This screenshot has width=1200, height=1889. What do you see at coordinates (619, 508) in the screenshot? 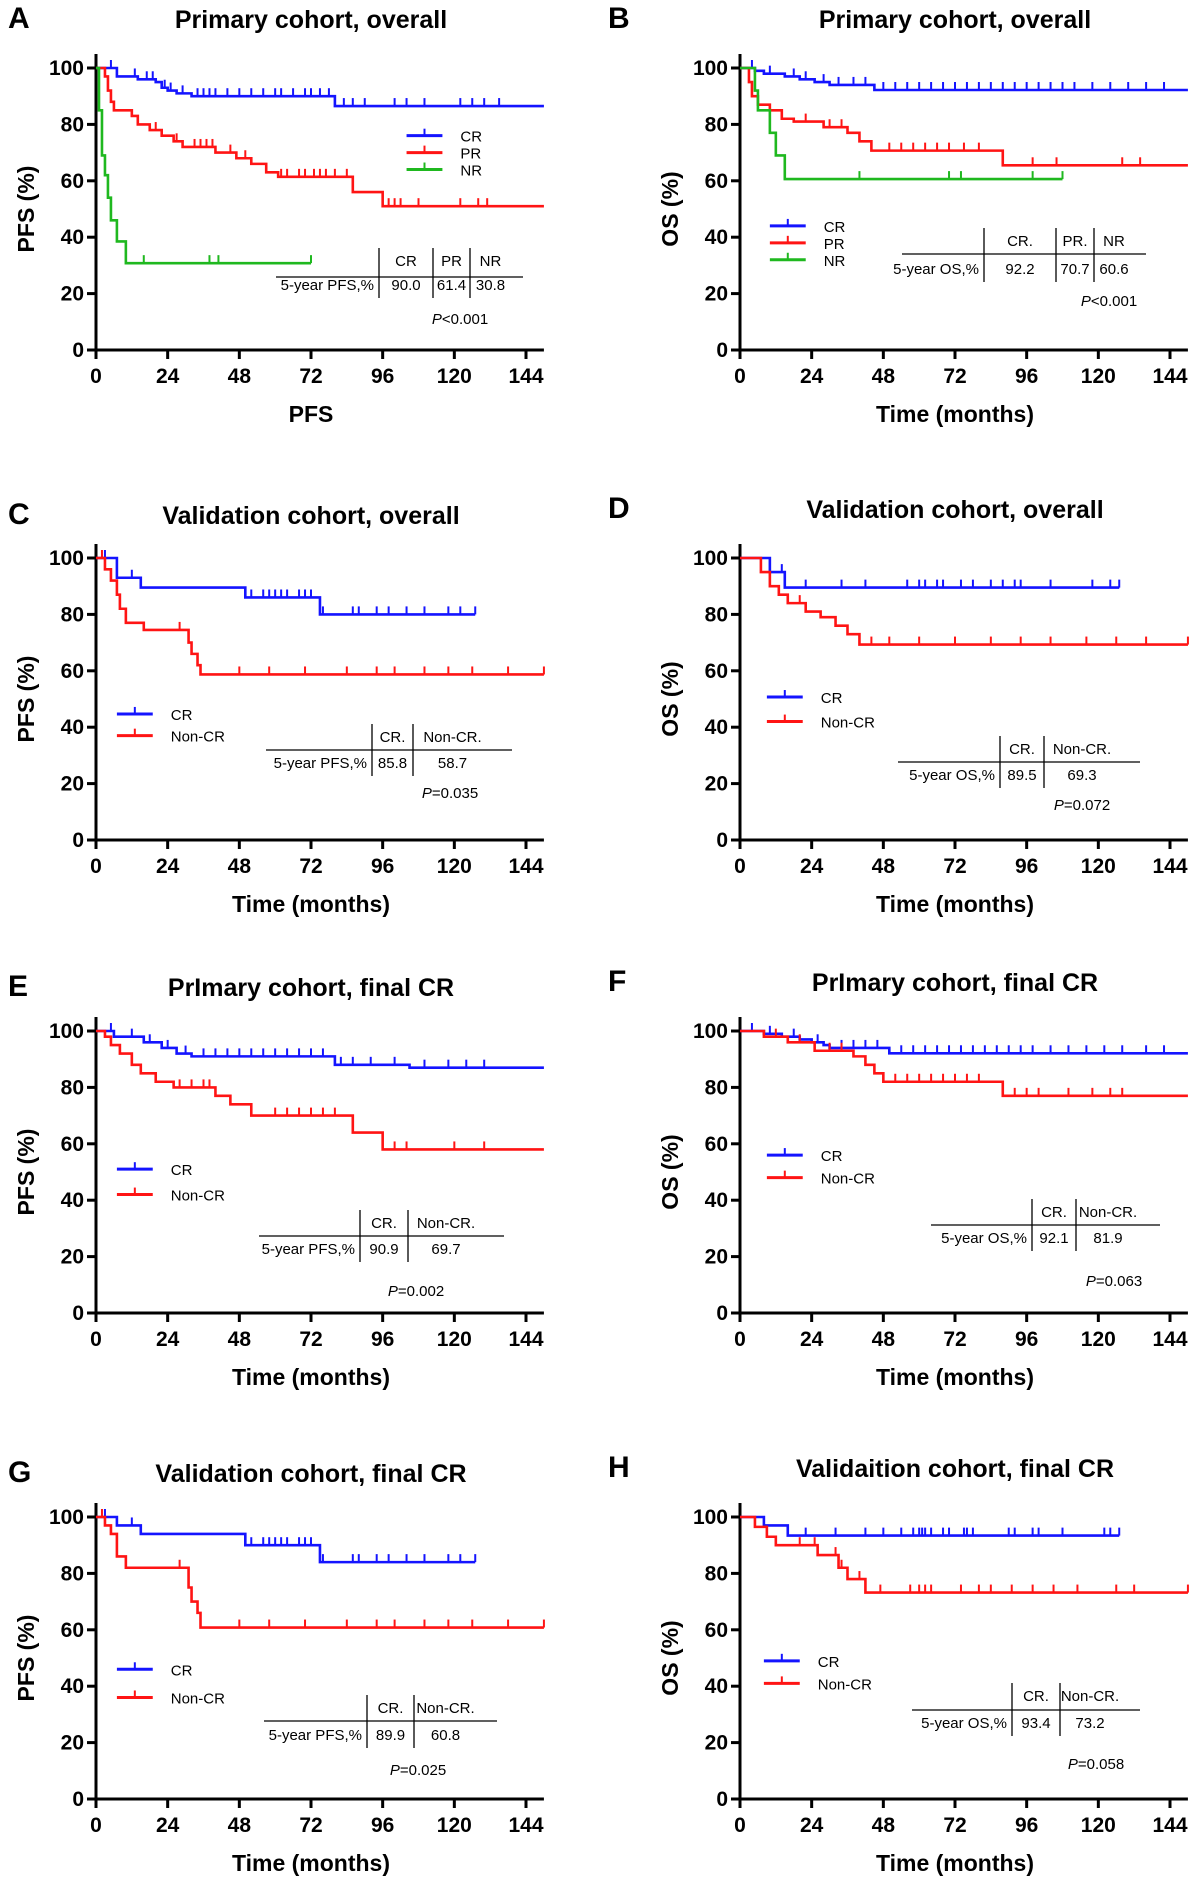
I see `panel-letter: D` at bounding box center [619, 508].